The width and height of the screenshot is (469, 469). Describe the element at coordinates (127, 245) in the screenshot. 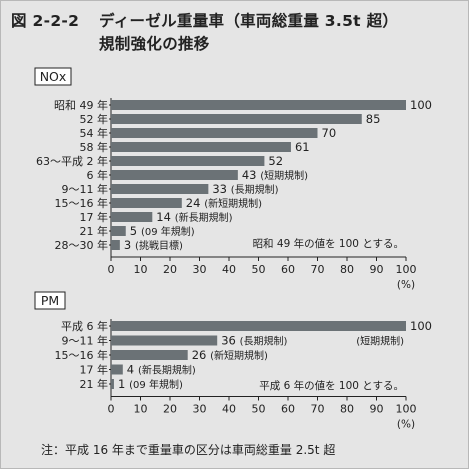

I see `value-label: 3` at that location.